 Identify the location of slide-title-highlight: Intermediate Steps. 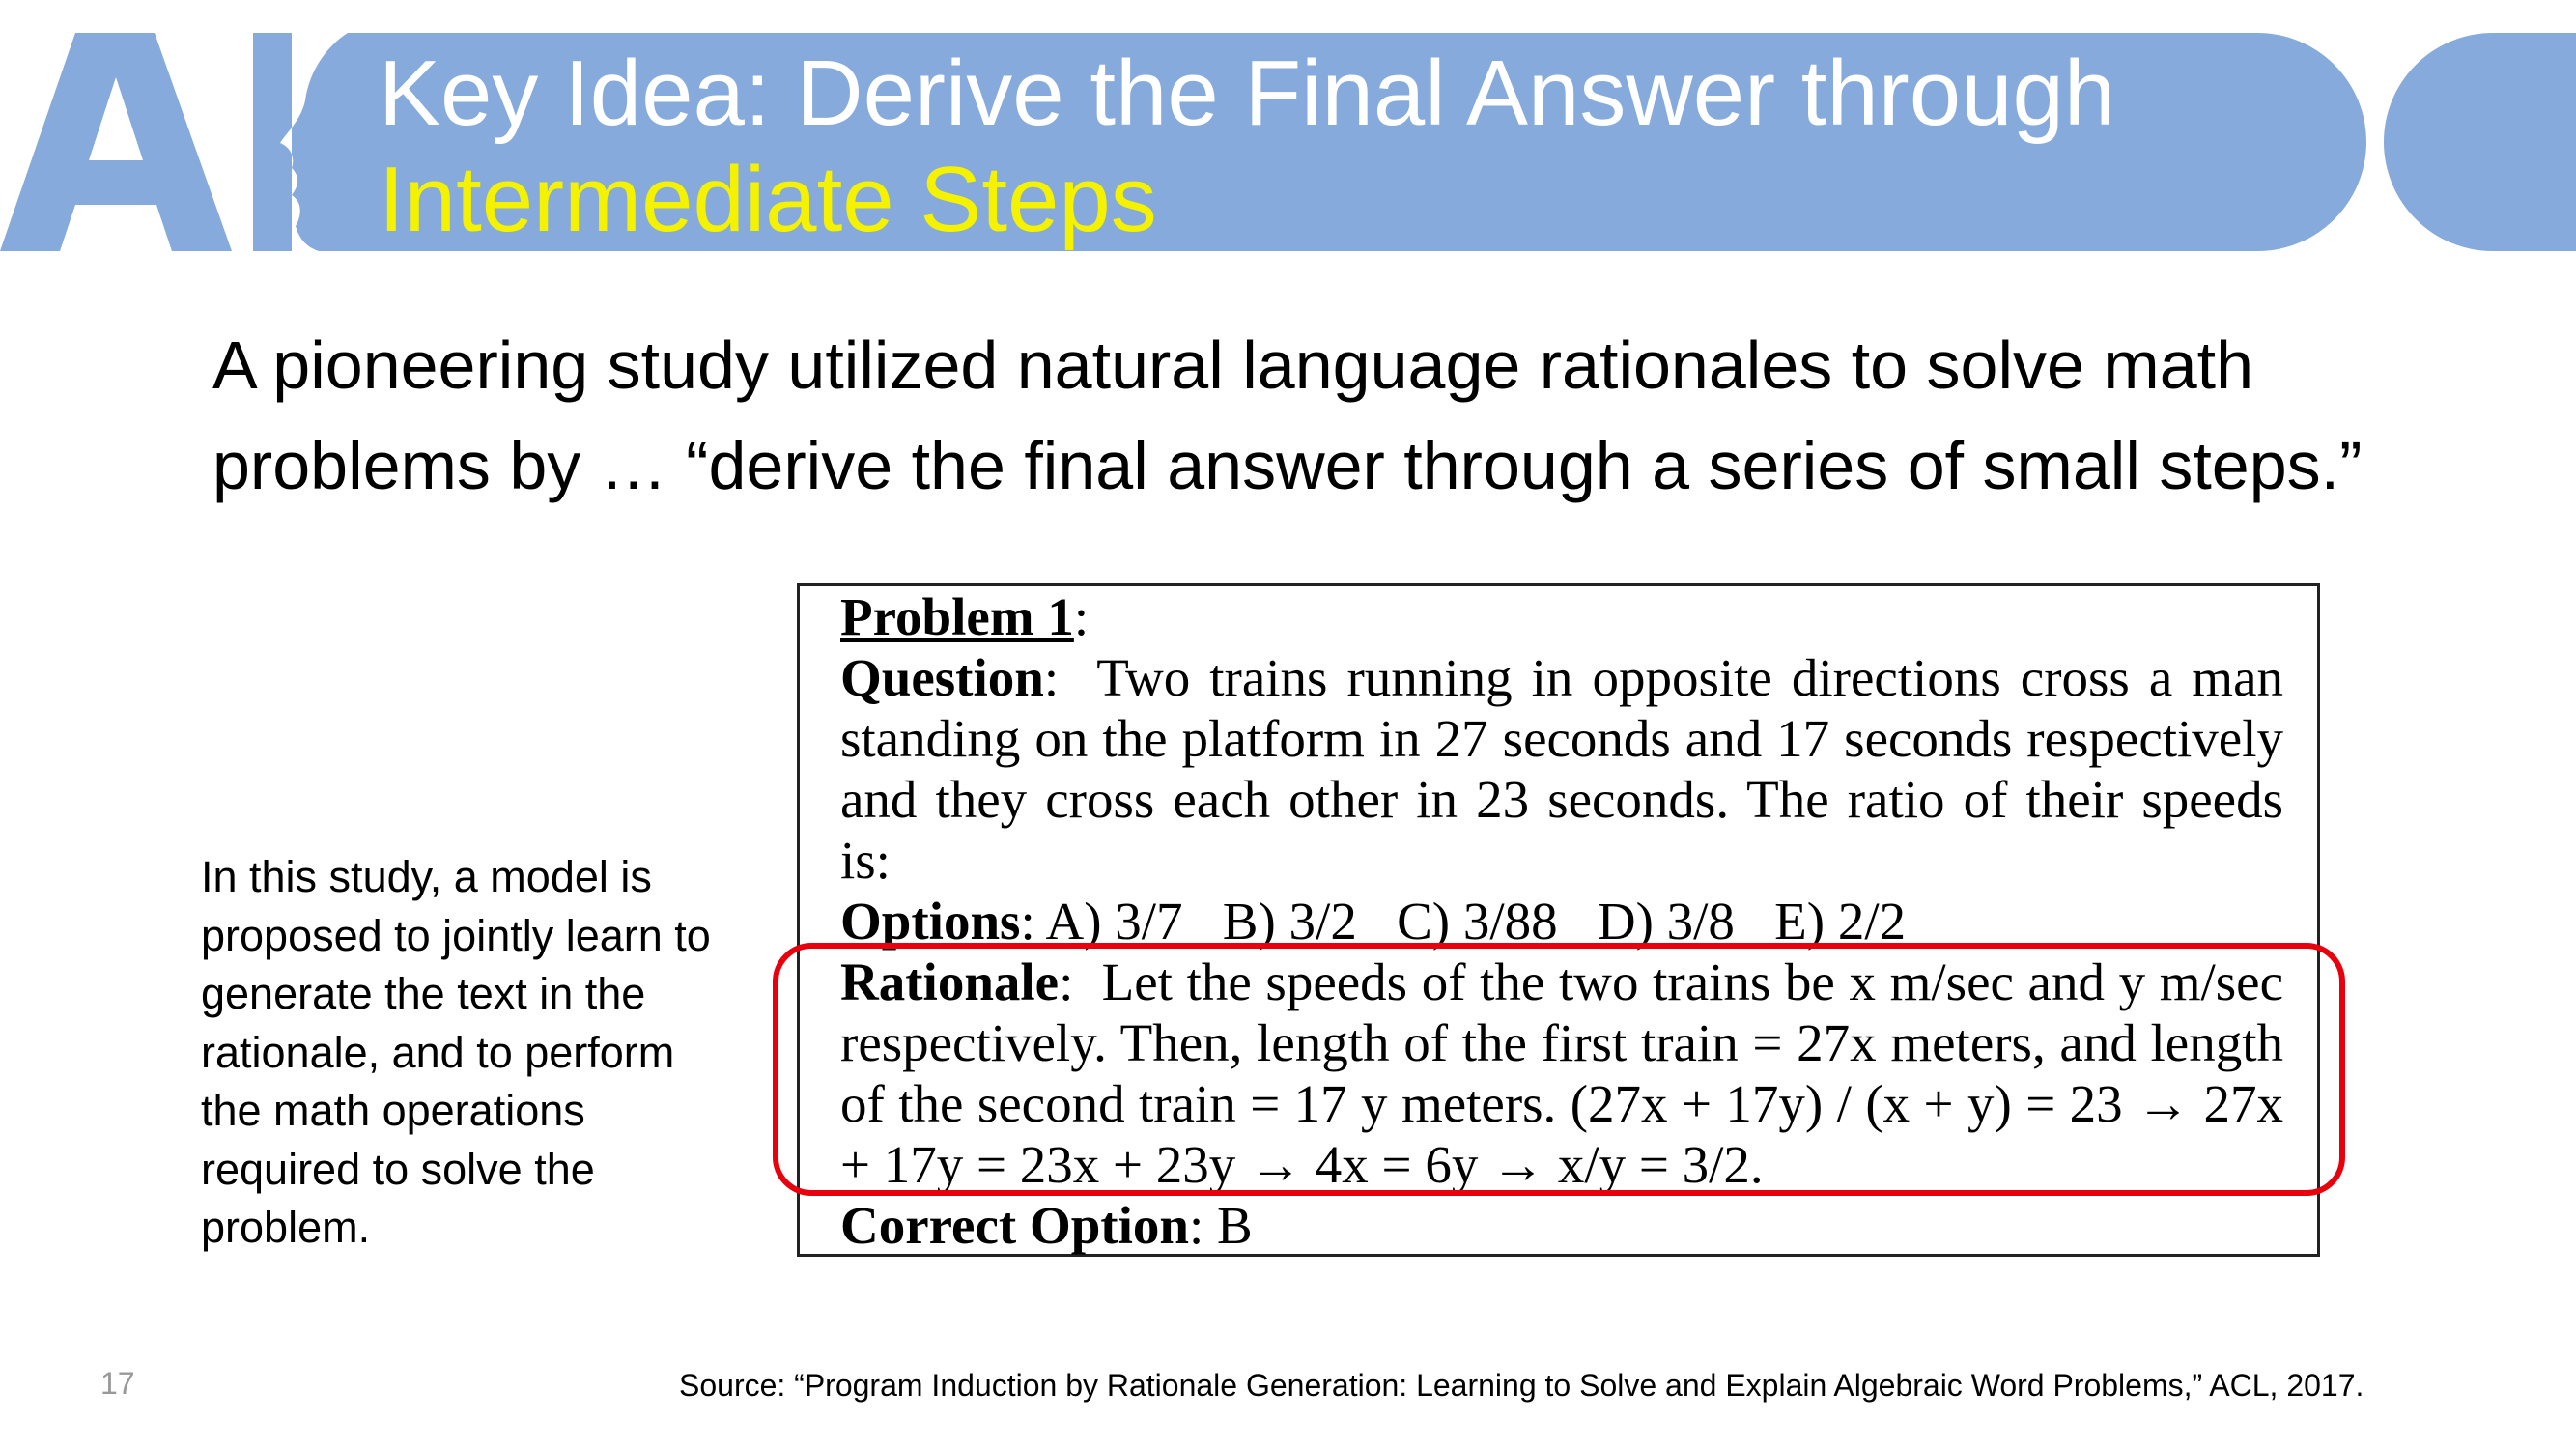
(768, 199).